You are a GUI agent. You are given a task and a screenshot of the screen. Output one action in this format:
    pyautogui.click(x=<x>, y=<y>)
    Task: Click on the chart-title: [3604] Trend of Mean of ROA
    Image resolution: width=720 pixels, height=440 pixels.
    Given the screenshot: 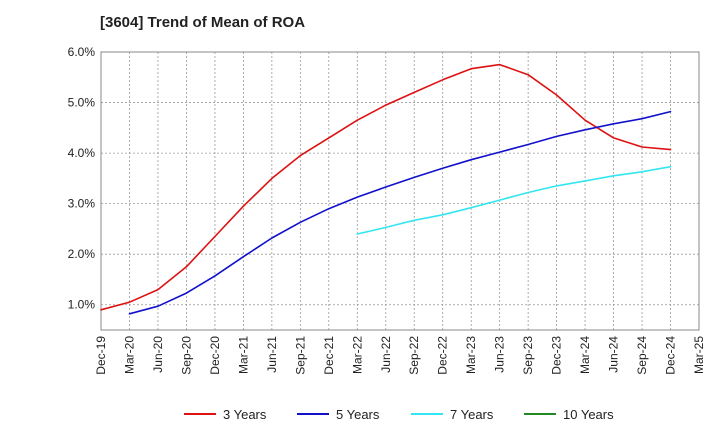 What is the action you would take?
    pyautogui.click(x=203, y=22)
    